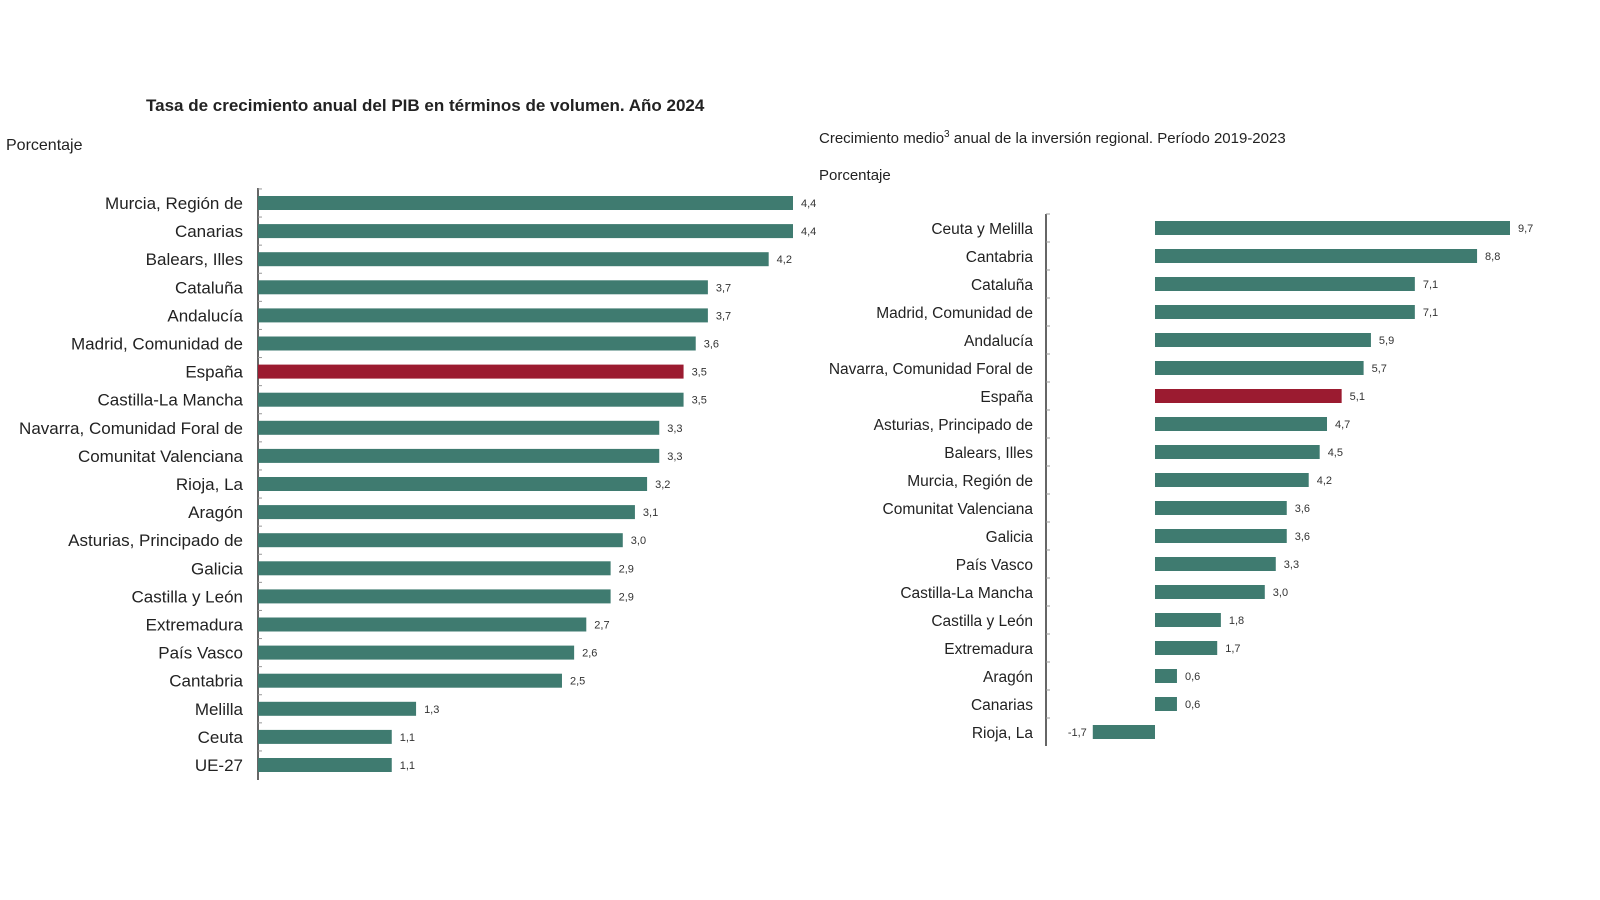 The height and width of the screenshot is (900, 1600). Describe the element at coordinates (650, 513) in the screenshot. I see `value-label: 3,1` at that location.